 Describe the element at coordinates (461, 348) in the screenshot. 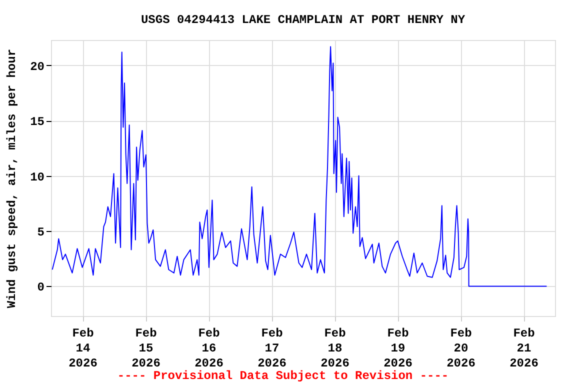

I see `x-tick-label: Feb 20 2026` at that location.